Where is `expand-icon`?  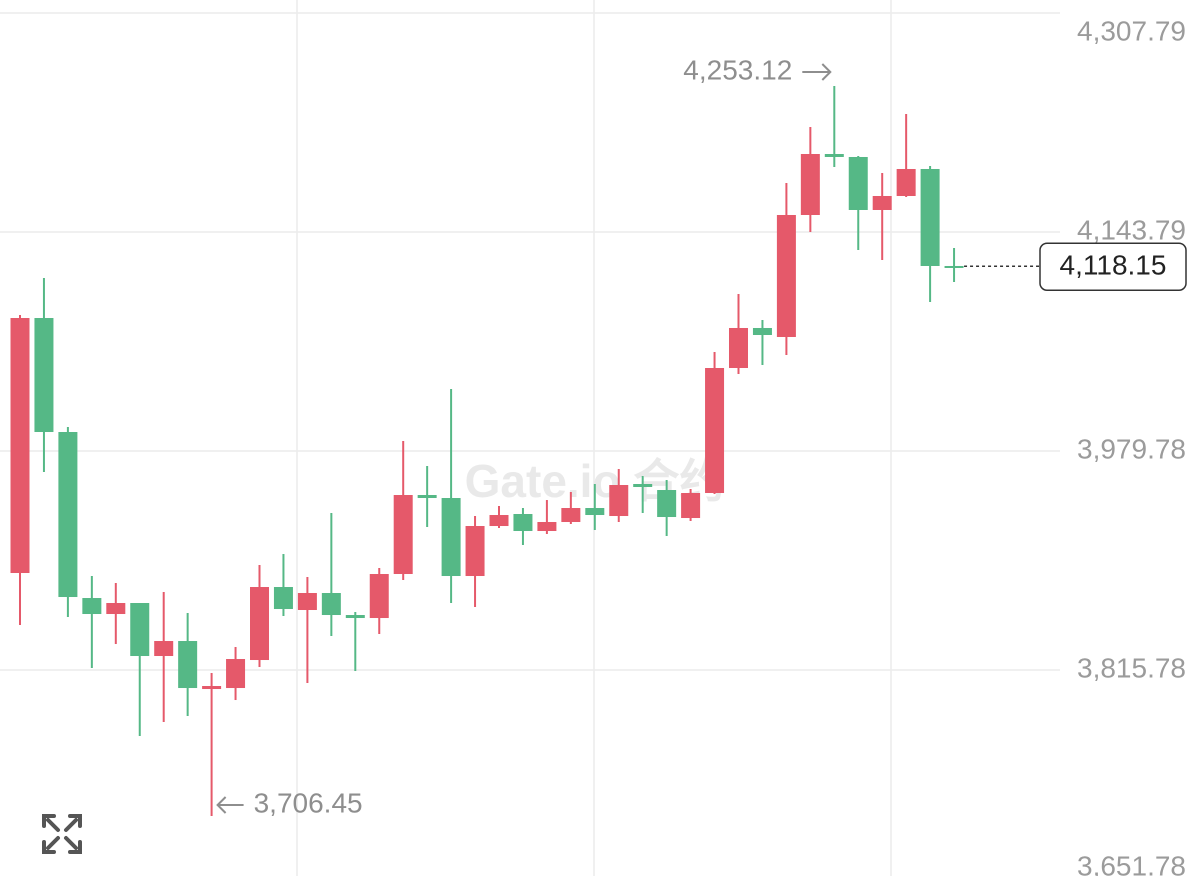
expand-icon is located at coordinates (62, 834).